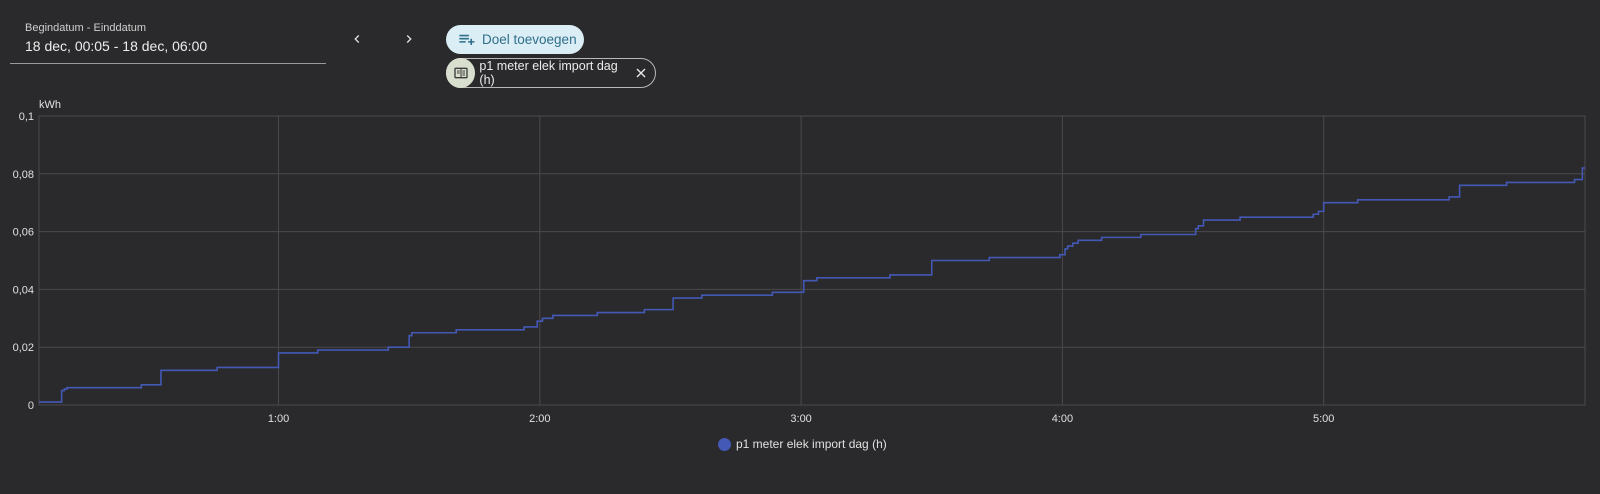 The image size is (1600, 494). What do you see at coordinates (278, 419) in the screenshot?
I see `x-tick-label: 1:00` at bounding box center [278, 419].